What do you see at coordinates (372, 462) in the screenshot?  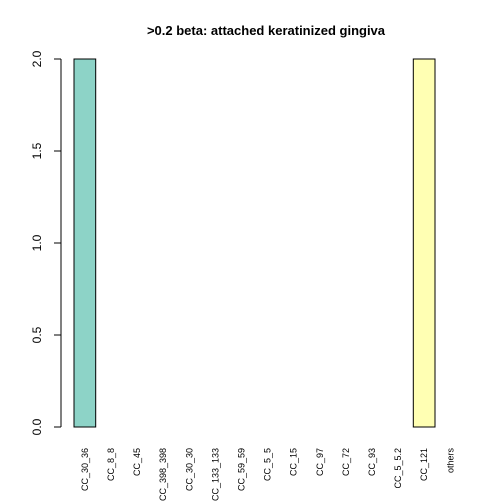 I see `x-tick-label: CC_93` at bounding box center [372, 462].